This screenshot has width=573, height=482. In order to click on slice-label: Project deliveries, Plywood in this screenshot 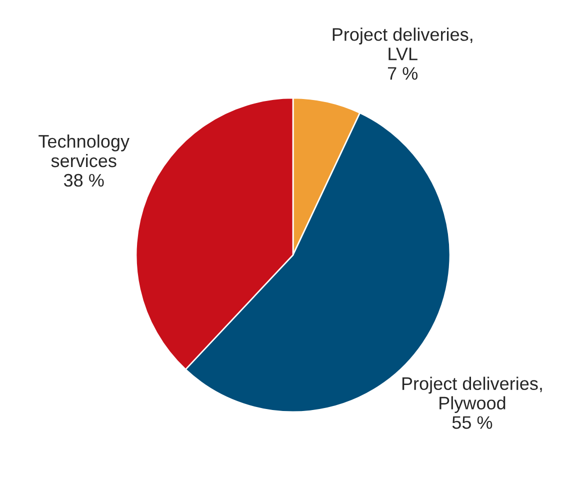, I will do `click(472, 395)`.